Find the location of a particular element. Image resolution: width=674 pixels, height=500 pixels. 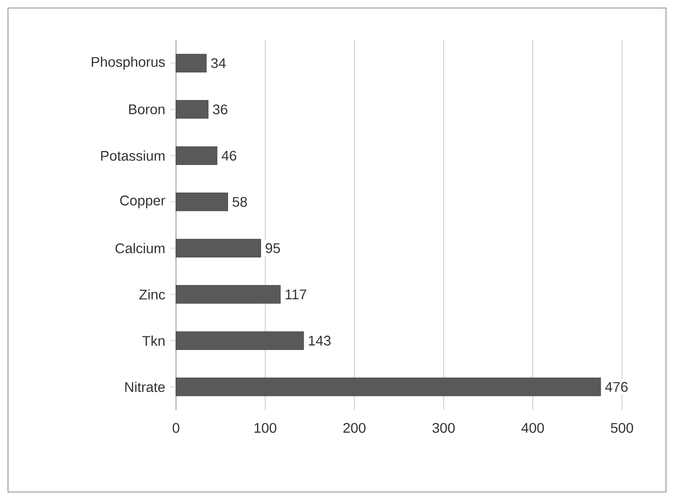

data-label: 117 is located at coordinates (296, 295).